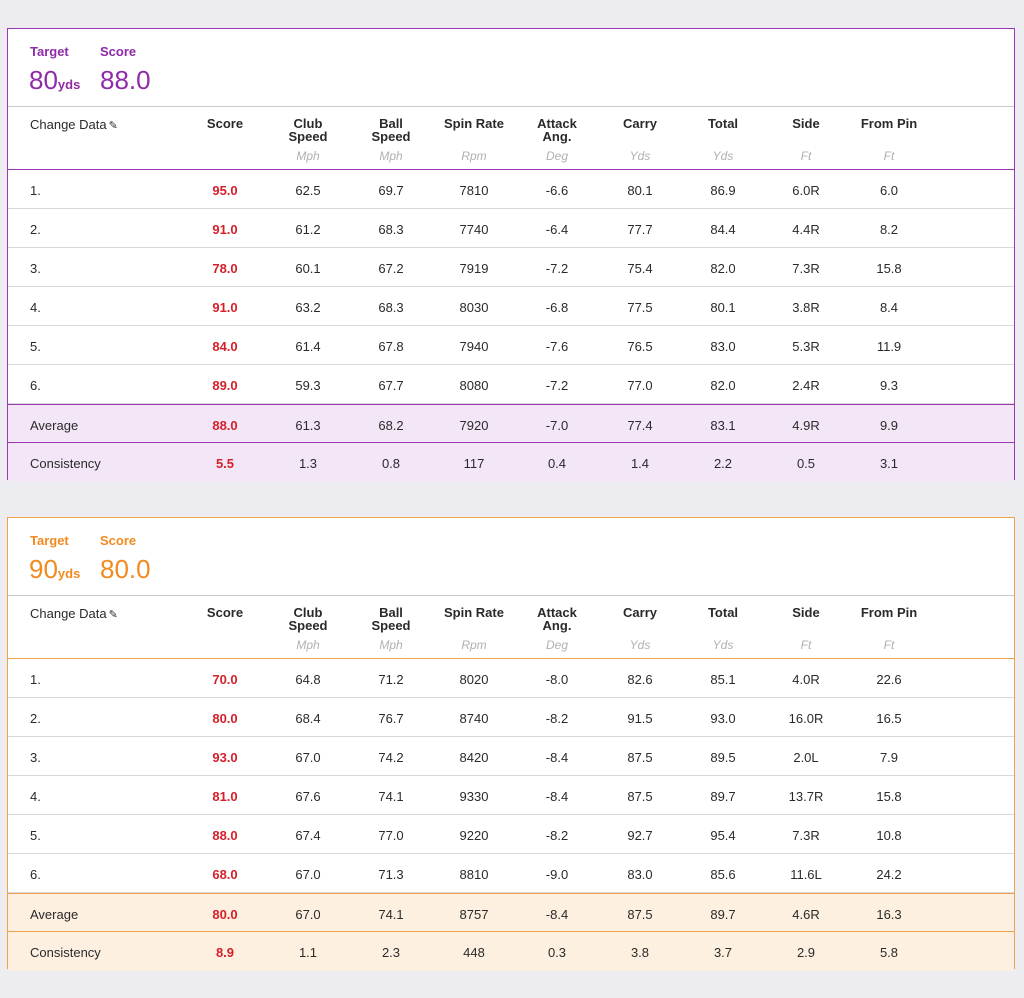  Describe the element at coordinates (889, 190) in the screenshot. I see `cell: 6.0` at that location.